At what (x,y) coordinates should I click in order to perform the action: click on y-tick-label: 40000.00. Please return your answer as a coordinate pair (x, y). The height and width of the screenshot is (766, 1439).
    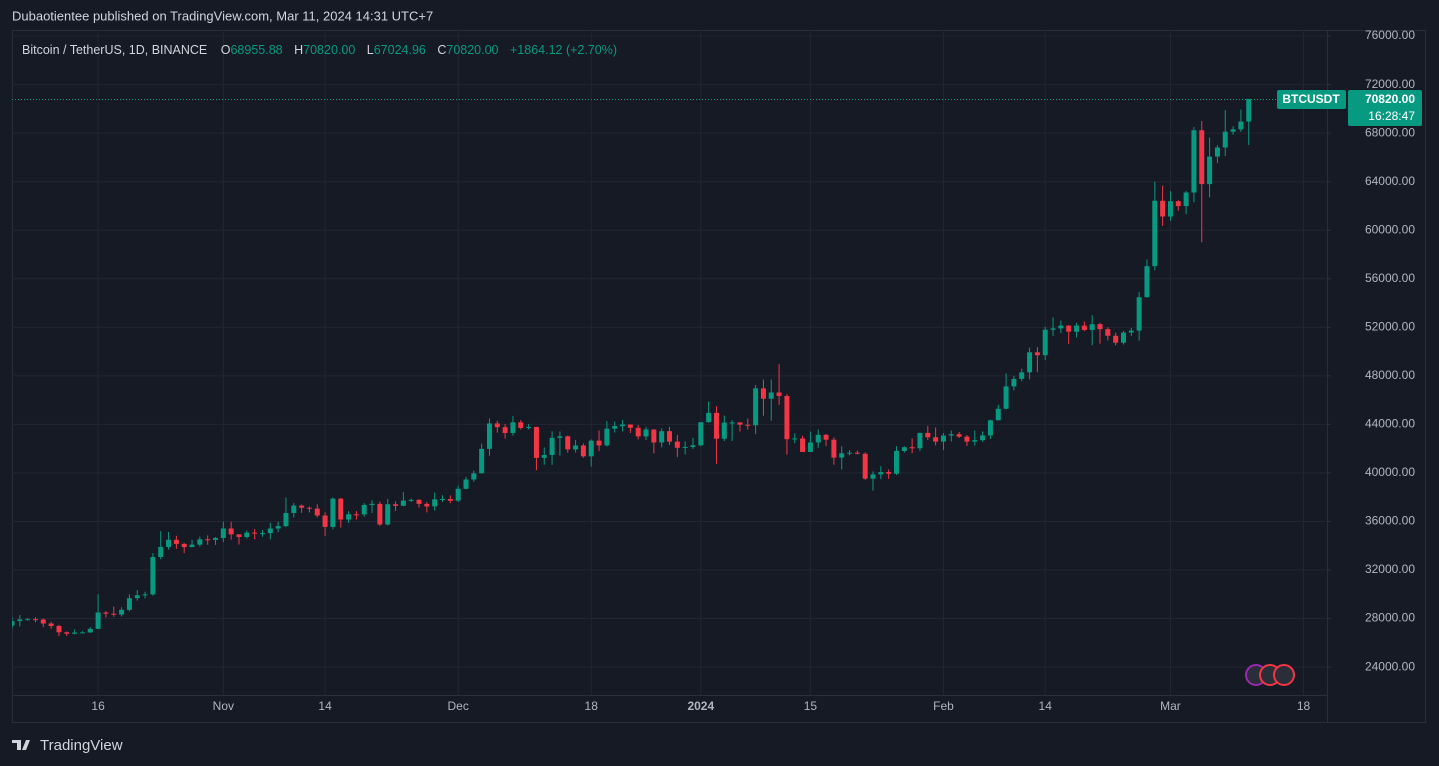
    Looking at the image, I should click on (1390, 472).